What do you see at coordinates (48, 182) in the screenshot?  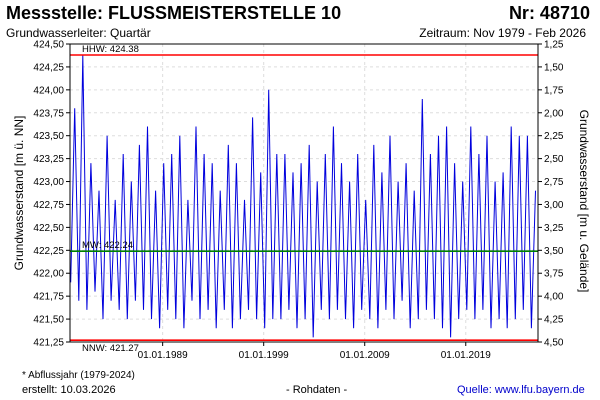 I see `left-tick-label: 423,00` at bounding box center [48, 182].